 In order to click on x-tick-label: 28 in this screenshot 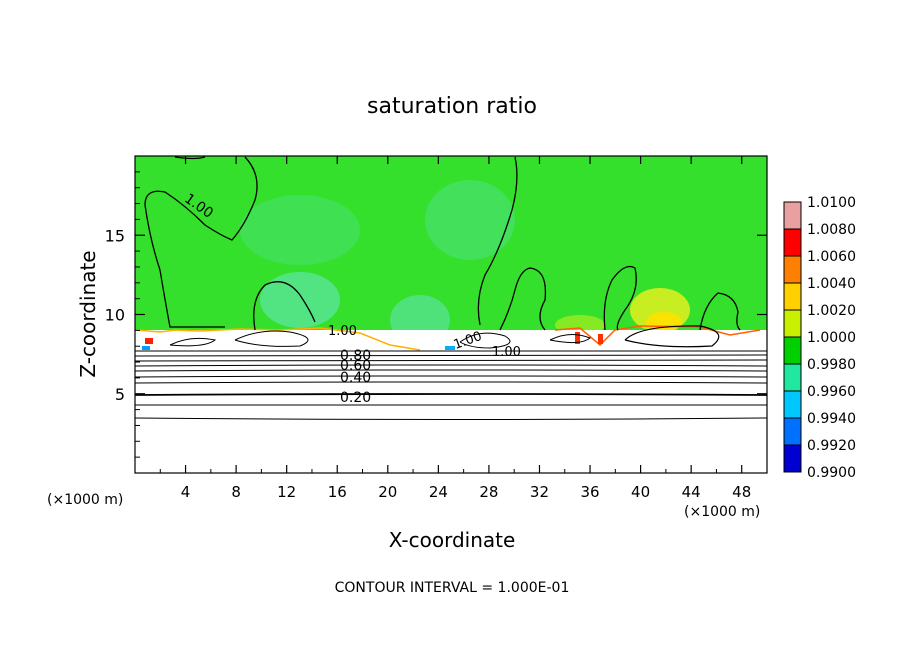, I will do `click(488, 492)`.